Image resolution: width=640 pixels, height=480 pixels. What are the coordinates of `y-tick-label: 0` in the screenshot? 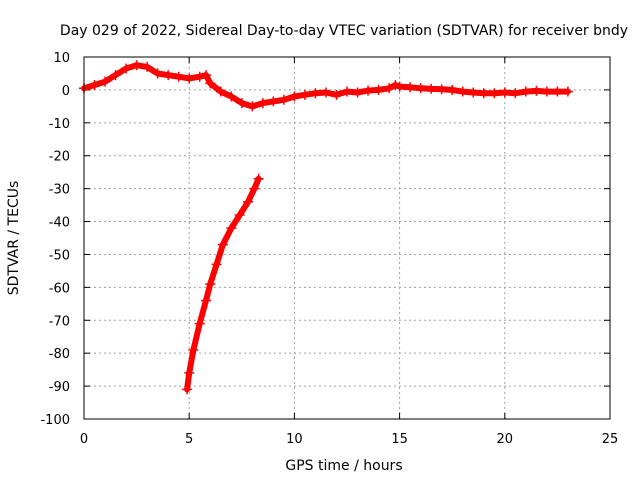 It's located at (66, 91).